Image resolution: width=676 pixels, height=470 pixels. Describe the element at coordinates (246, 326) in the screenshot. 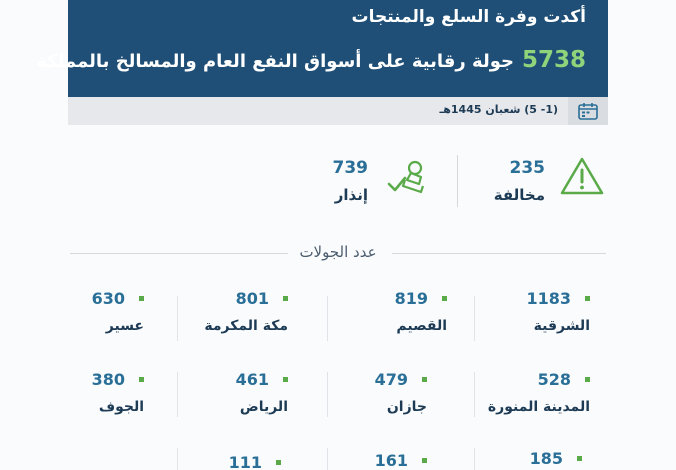

I see `region-name: مكة المكرمة` at that location.